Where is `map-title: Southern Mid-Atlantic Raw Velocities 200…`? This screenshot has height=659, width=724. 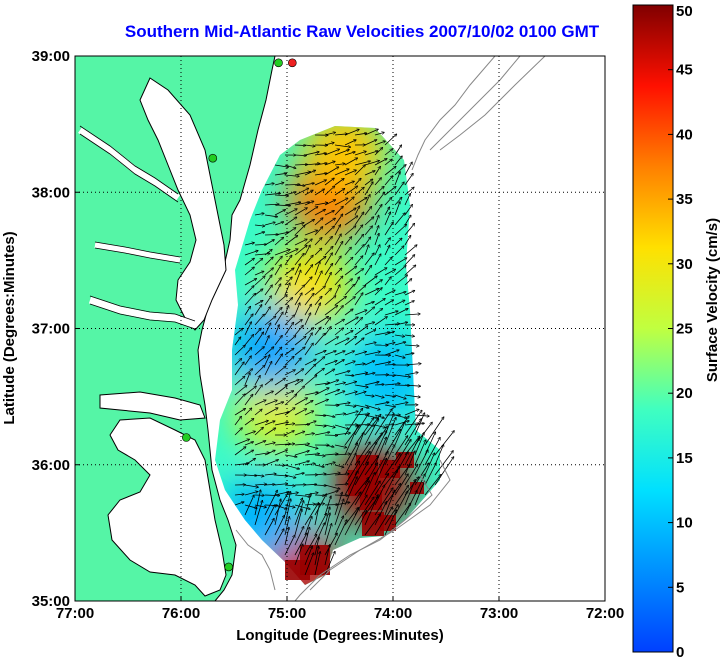 map-title: Southern Mid-Atlantic Raw Velocities 200… is located at coordinates (362, 31).